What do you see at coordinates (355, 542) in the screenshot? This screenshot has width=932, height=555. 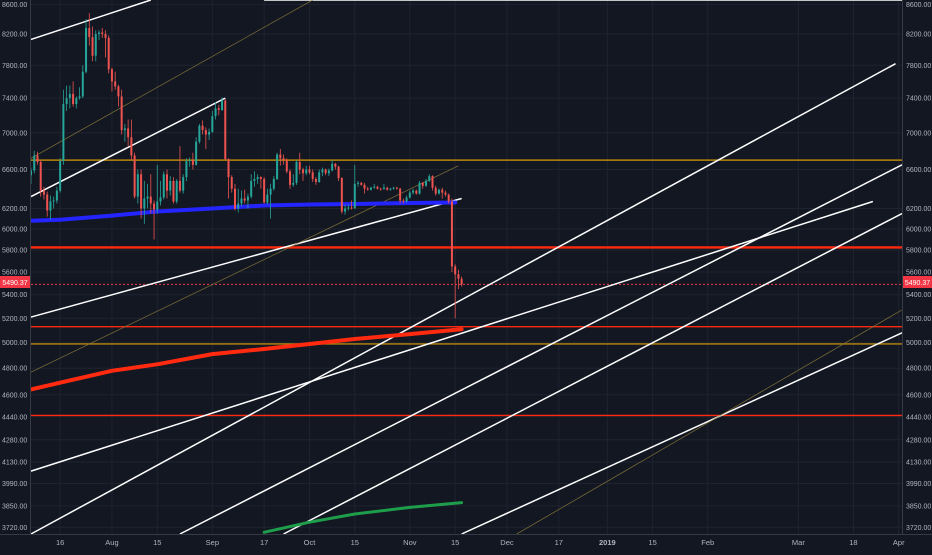 I see `x-tick-label: 15` at bounding box center [355, 542].